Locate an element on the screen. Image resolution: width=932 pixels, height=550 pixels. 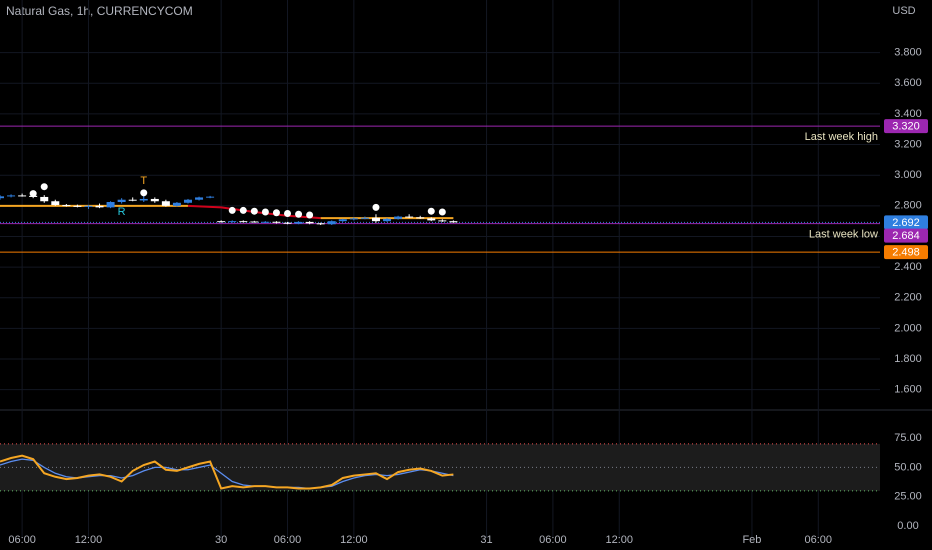
osc-tick-label: 0.00 is located at coordinates (907, 526).